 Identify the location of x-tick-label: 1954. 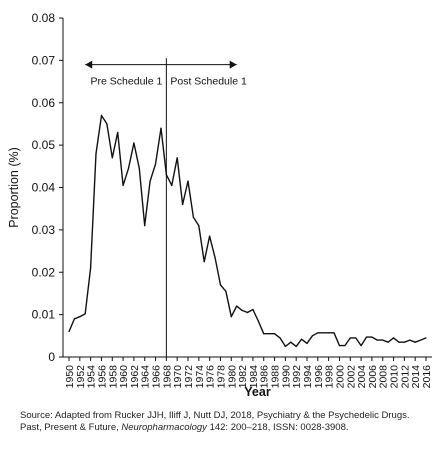
(92, 377).